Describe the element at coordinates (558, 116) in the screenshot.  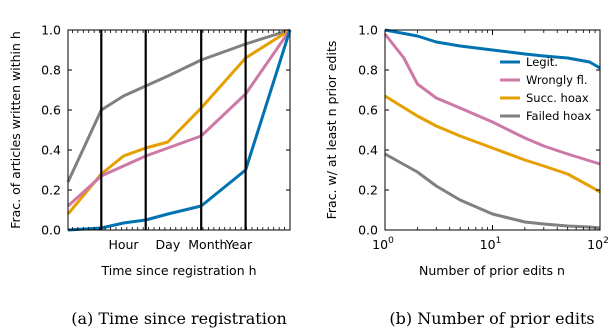
I see `legend-label-failed: Failed hoax` at that location.